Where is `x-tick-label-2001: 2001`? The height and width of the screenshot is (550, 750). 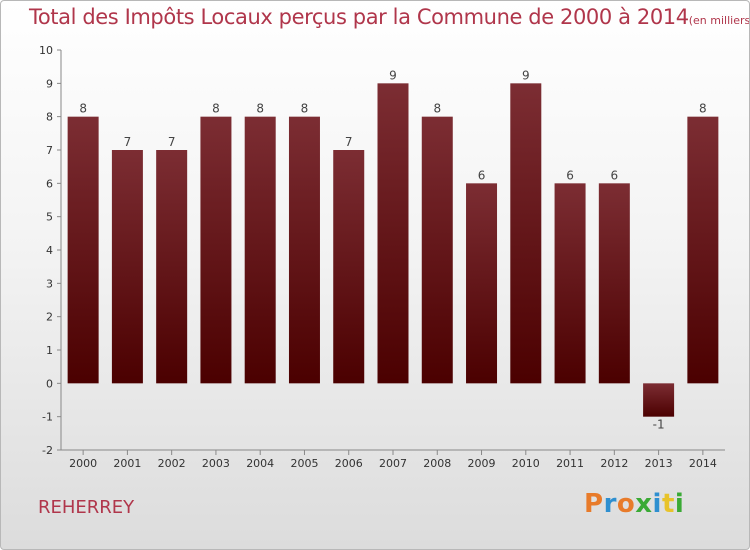 x-tick-label-2001: 2001 is located at coordinates (127, 463).